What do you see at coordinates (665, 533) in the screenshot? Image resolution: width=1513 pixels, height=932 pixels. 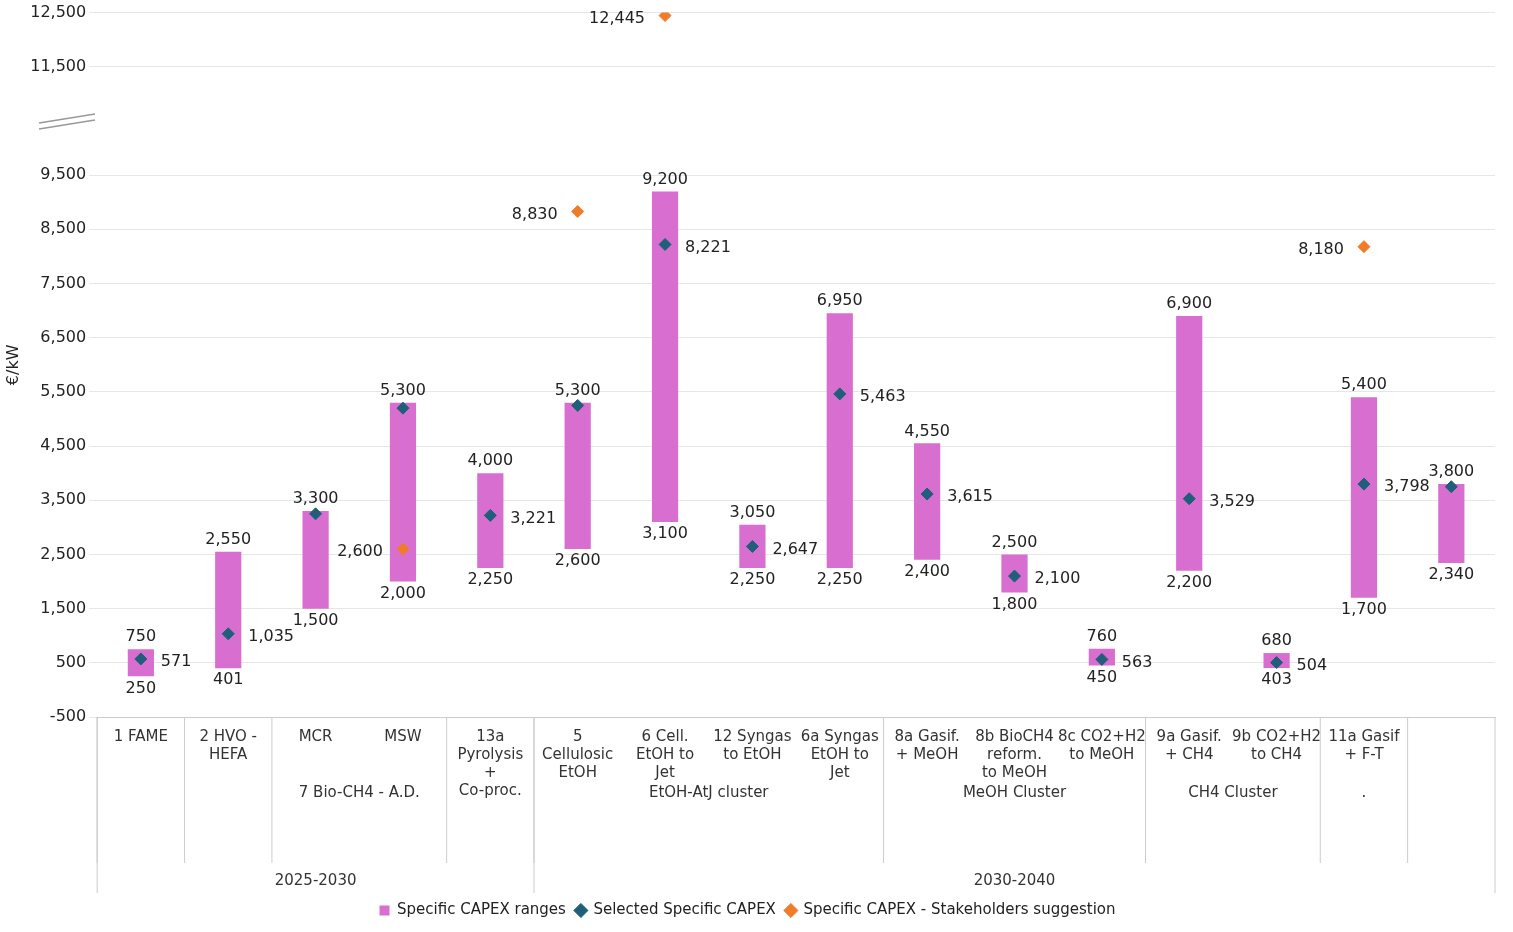 I see `annotation: 3,100` at bounding box center [665, 533].